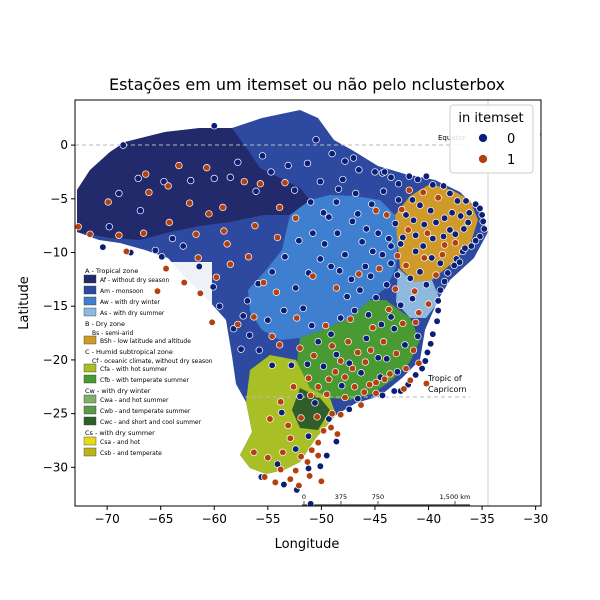 This screenshot has height=600, width=600. I want to click on legend-title: in itemset, so click(490, 118).